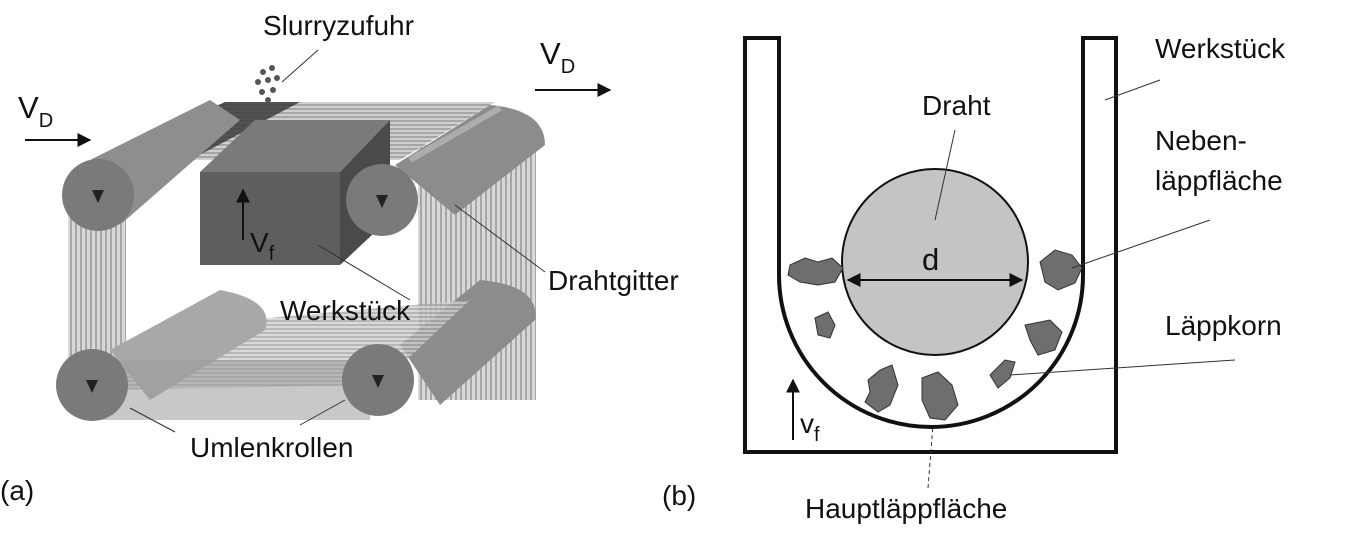  Describe the element at coordinates (17, 490) in the screenshot. I see `panel-a-label: (a)` at that location.